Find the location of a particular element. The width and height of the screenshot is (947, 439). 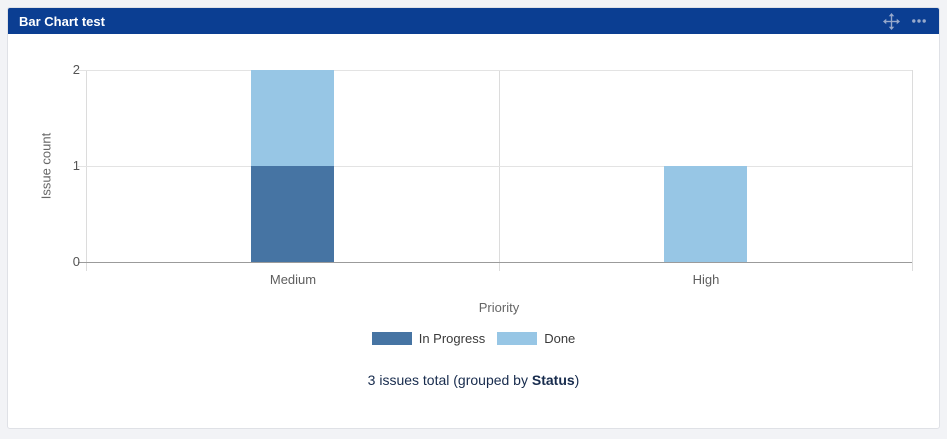

gadget-header-actions is located at coordinates (905, 21).